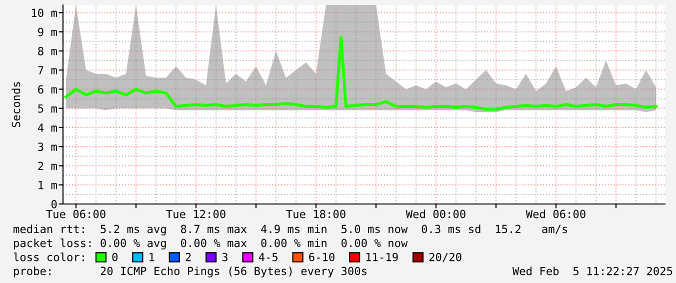 The width and height of the screenshot is (676, 283). I want to click on y-tick-label: 2 m, so click(47, 166).